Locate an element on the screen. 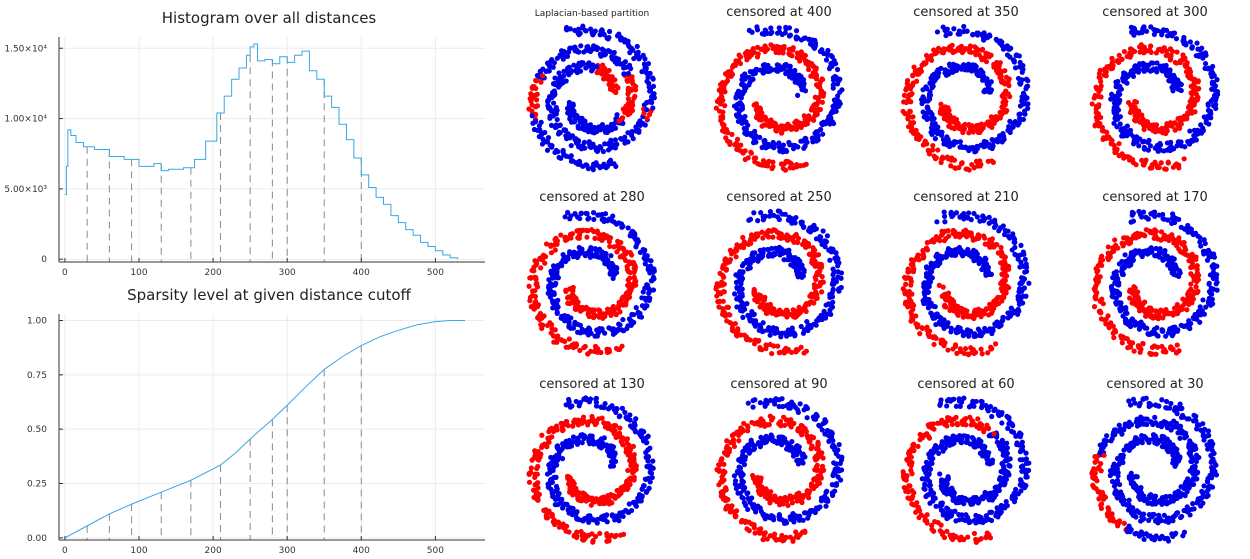 The height and width of the screenshot is (559, 1250). histogram-x-tick-label: 200 is located at coordinates (213, 273).